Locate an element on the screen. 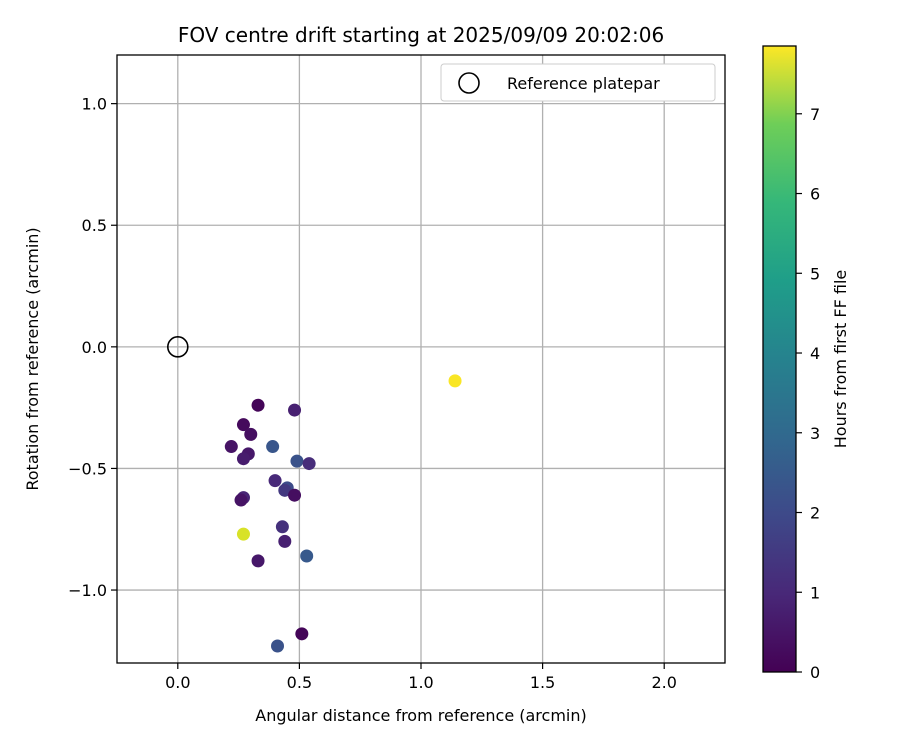  y-tick-label: −1.0 is located at coordinates (87, 590).